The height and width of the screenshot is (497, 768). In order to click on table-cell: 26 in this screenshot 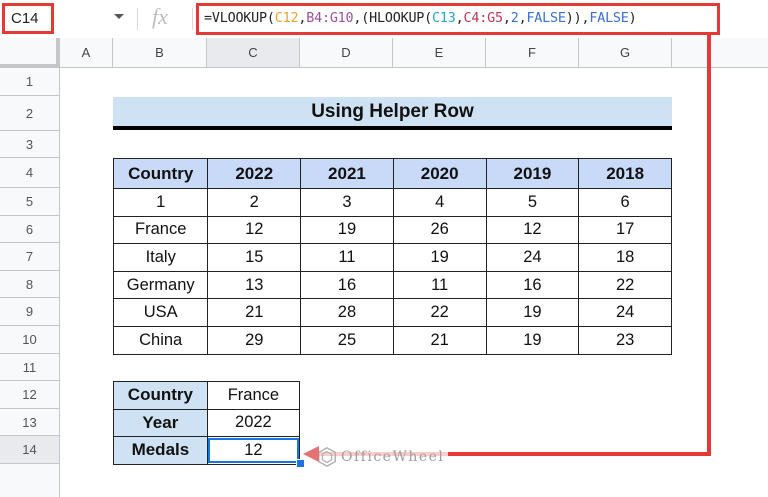, I will do `click(439, 230)`.